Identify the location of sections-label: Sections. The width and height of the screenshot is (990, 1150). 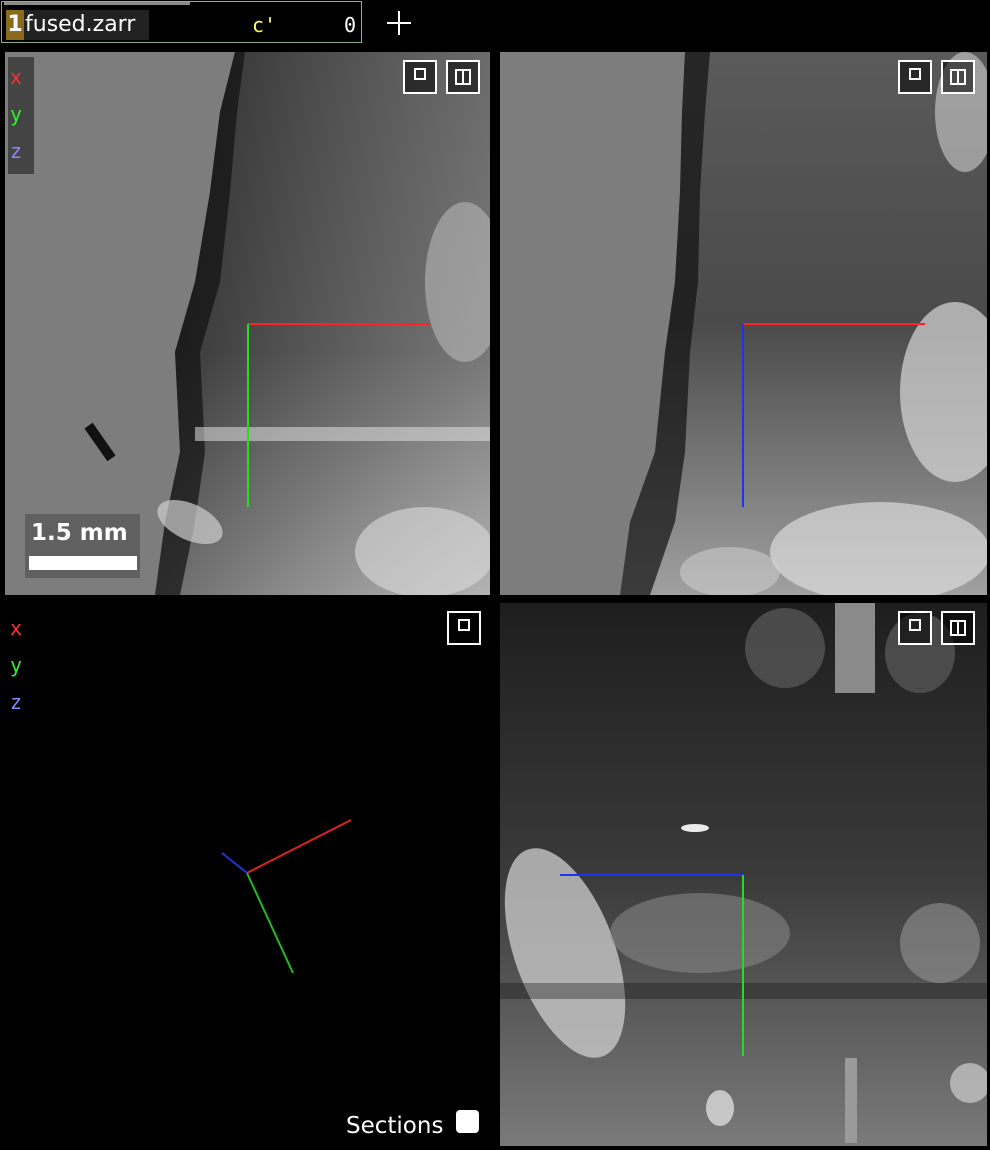
(395, 1126).